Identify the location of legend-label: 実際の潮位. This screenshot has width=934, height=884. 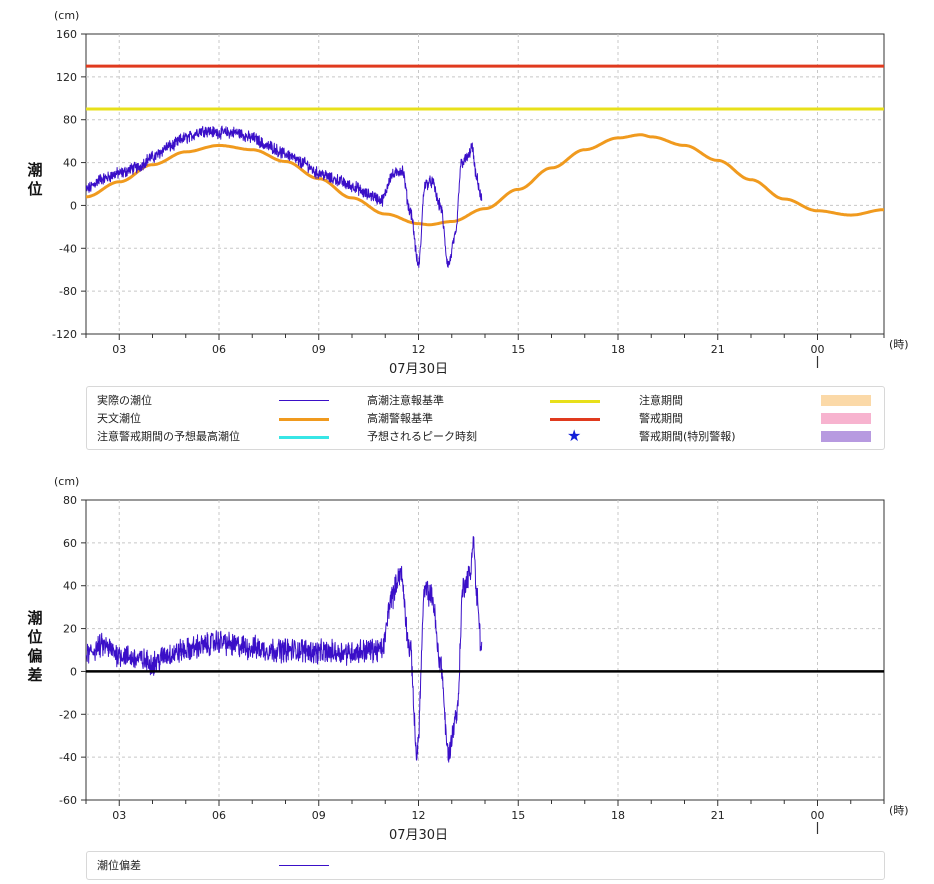
(124, 400).